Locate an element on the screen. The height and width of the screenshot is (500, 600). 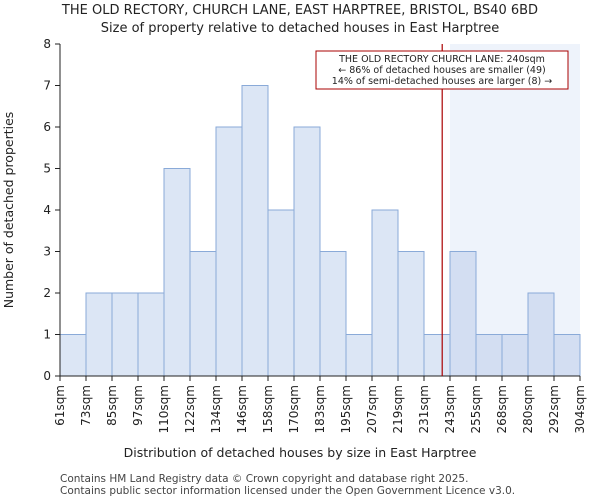
bar-110sqm is located at coordinates (177, 272).